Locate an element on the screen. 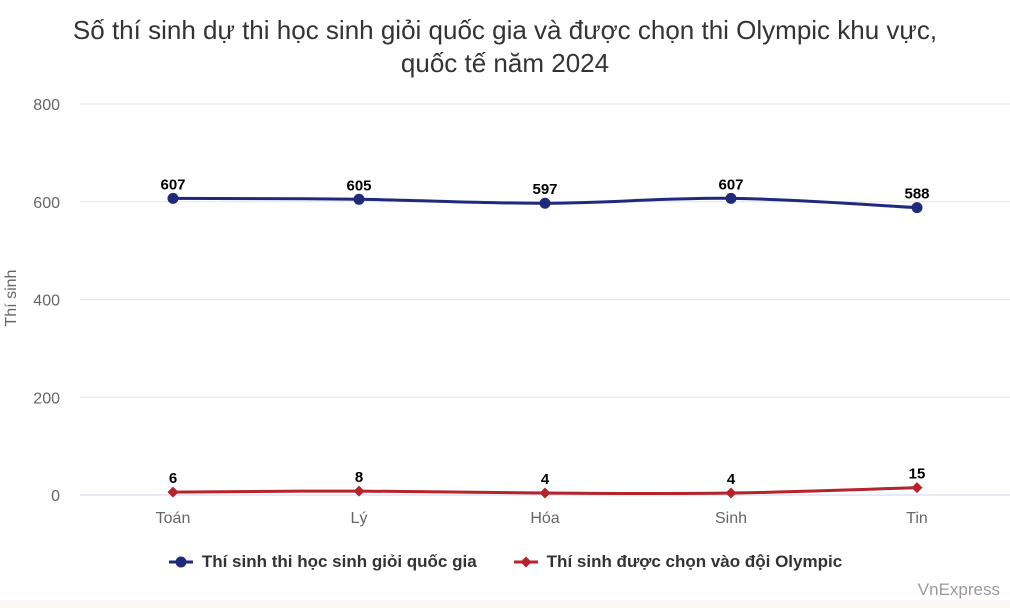 The height and width of the screenshot is (608, 1010). y-tick-label: 800 is located at coordinates (46, 105).